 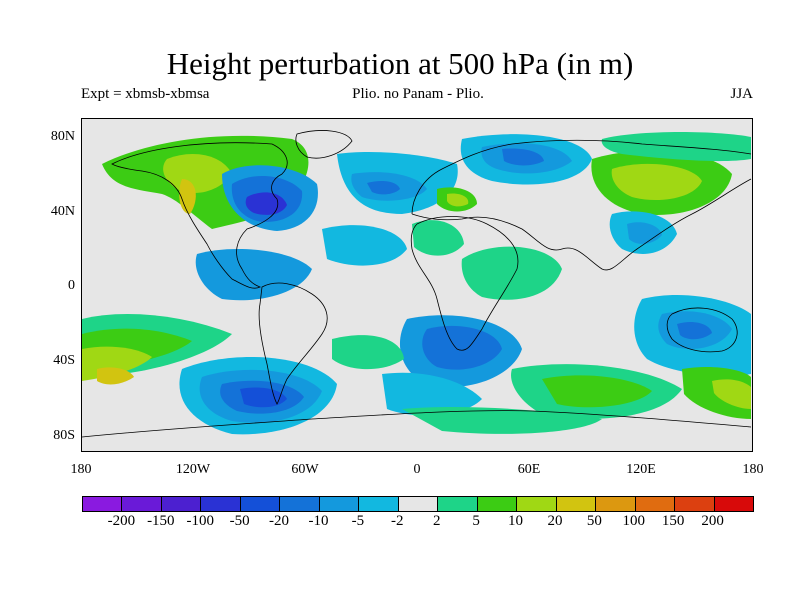 What do you see at coordinates (121, 521) in the screenshot?
I see `colorbar-label: -200` at bounding box center [121, 521].